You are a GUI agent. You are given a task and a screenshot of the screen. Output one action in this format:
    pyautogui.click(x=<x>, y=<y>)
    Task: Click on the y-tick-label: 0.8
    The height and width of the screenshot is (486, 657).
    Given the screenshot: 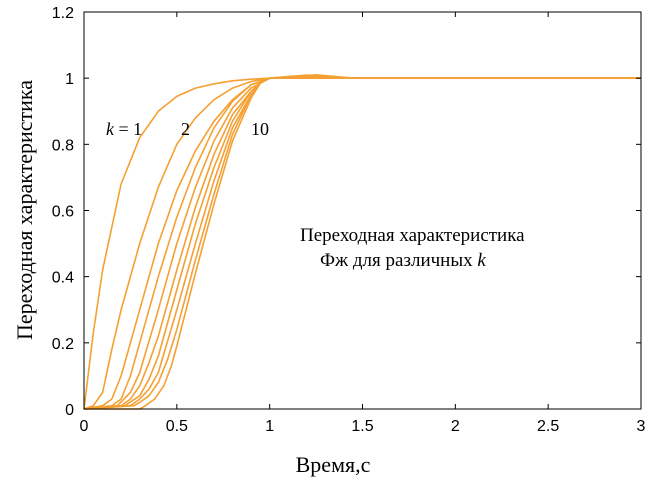 What is the action you would take?
    pyautogui.click(x=63, y=145)
    